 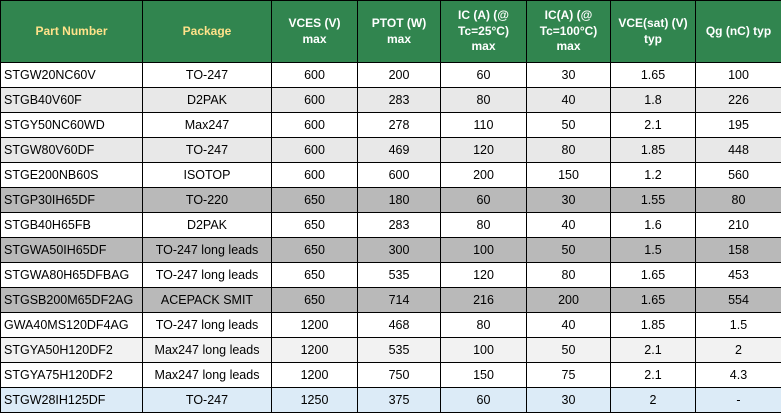 I want to click on qg-cell: 80, so click(x=738, y=200).